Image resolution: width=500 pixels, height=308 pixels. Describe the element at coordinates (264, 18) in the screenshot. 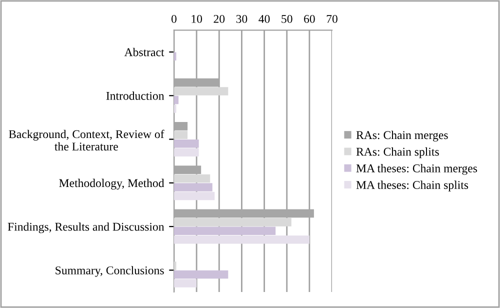

I see `x-tick-label: 40` at that location.